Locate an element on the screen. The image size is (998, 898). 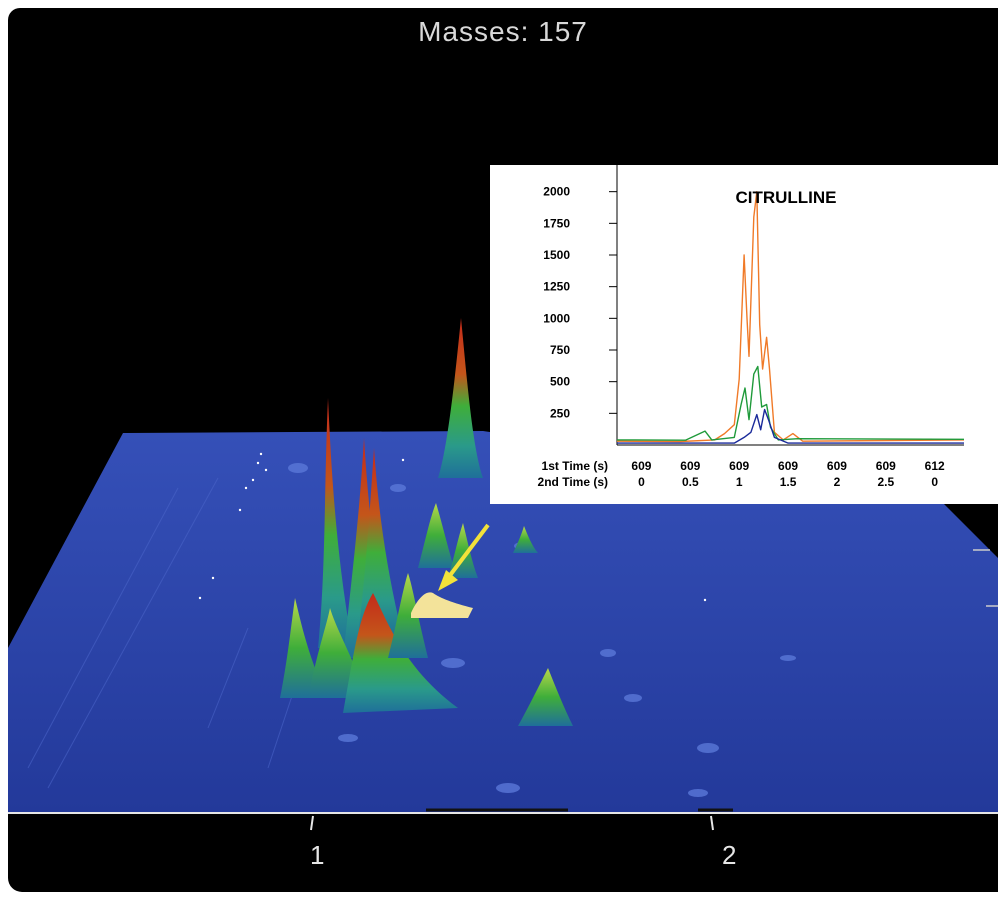
x-tick-label-2nd-time: 1 is located at coordinates (739, 482).